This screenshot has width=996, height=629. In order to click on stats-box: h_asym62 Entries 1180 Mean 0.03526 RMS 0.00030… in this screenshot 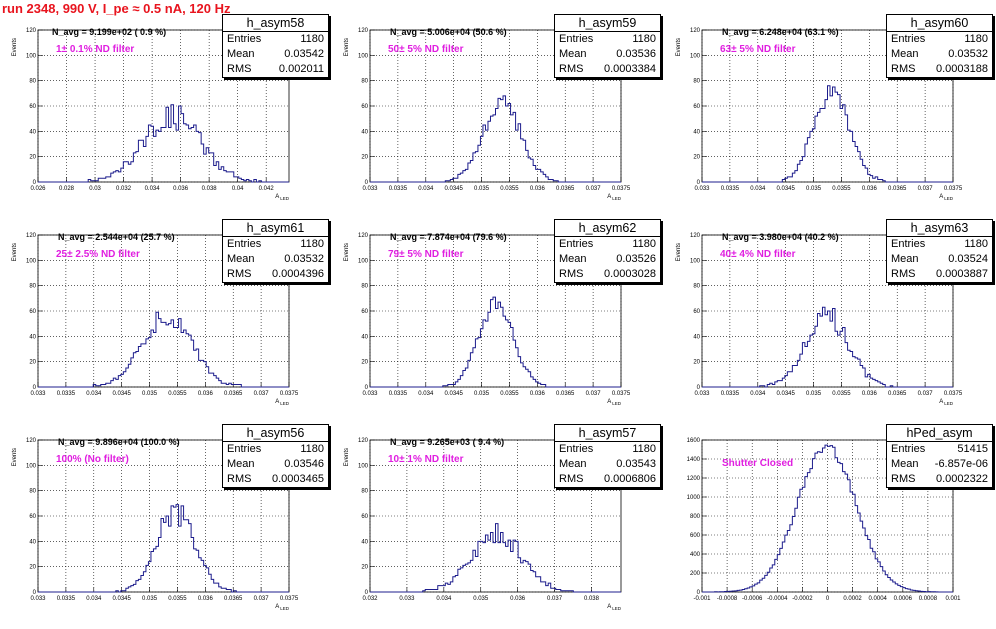, I will do `click(607, 251)`.